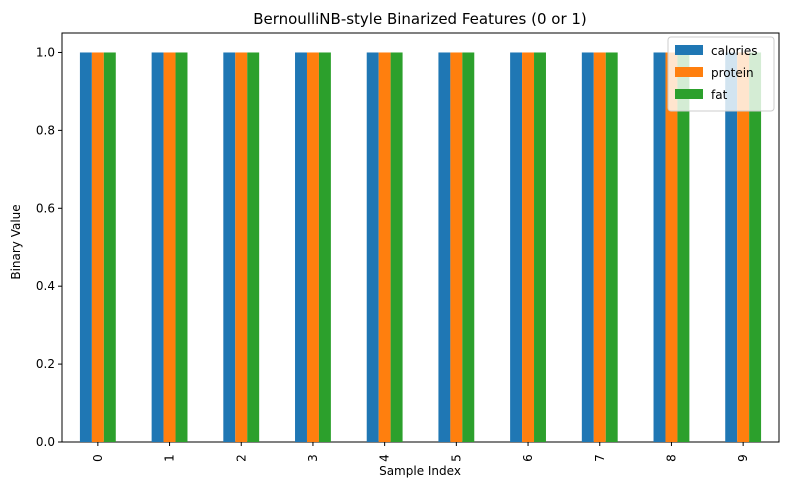 This screenshot has width=790, height=490. What do you see at coordinates (456, 458) in the screenshot?
I see `x-tick-label: 5` at bounding box center [456, 458].